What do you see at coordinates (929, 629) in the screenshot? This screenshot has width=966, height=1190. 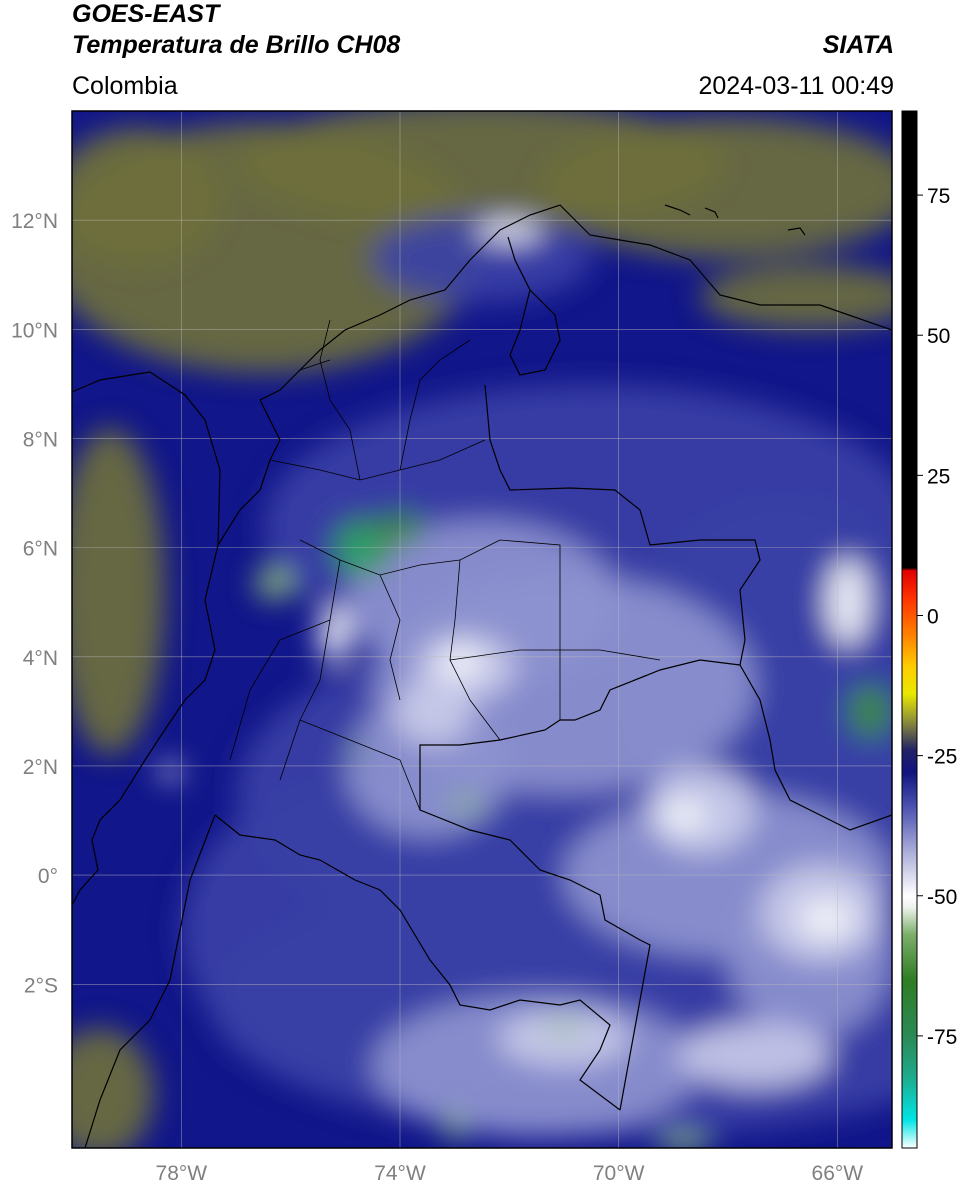 I see `colorbar: 75 50 25 0 -25 -50 -75` at bounding box center [929, 629].